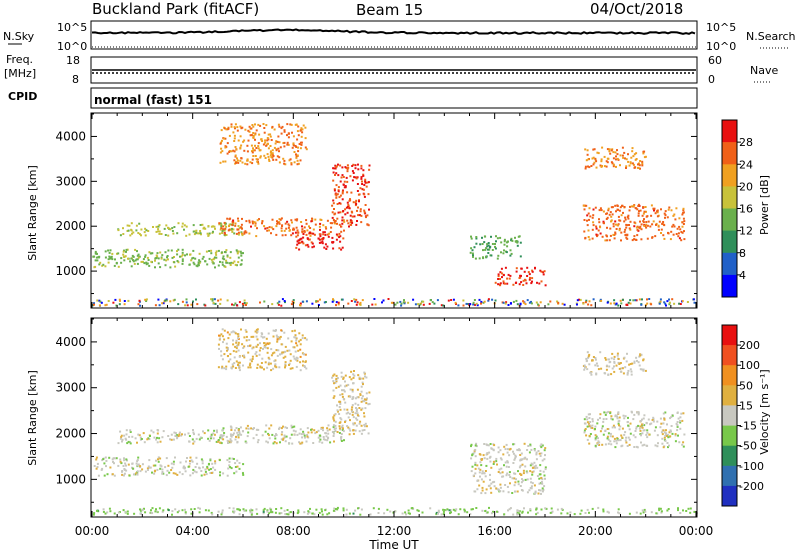 This screenshot has width=800, height=554. Describe the element at coordinates (72, 27) in the screenshot. I see `nsky-tick-top: 10^5` at that location.